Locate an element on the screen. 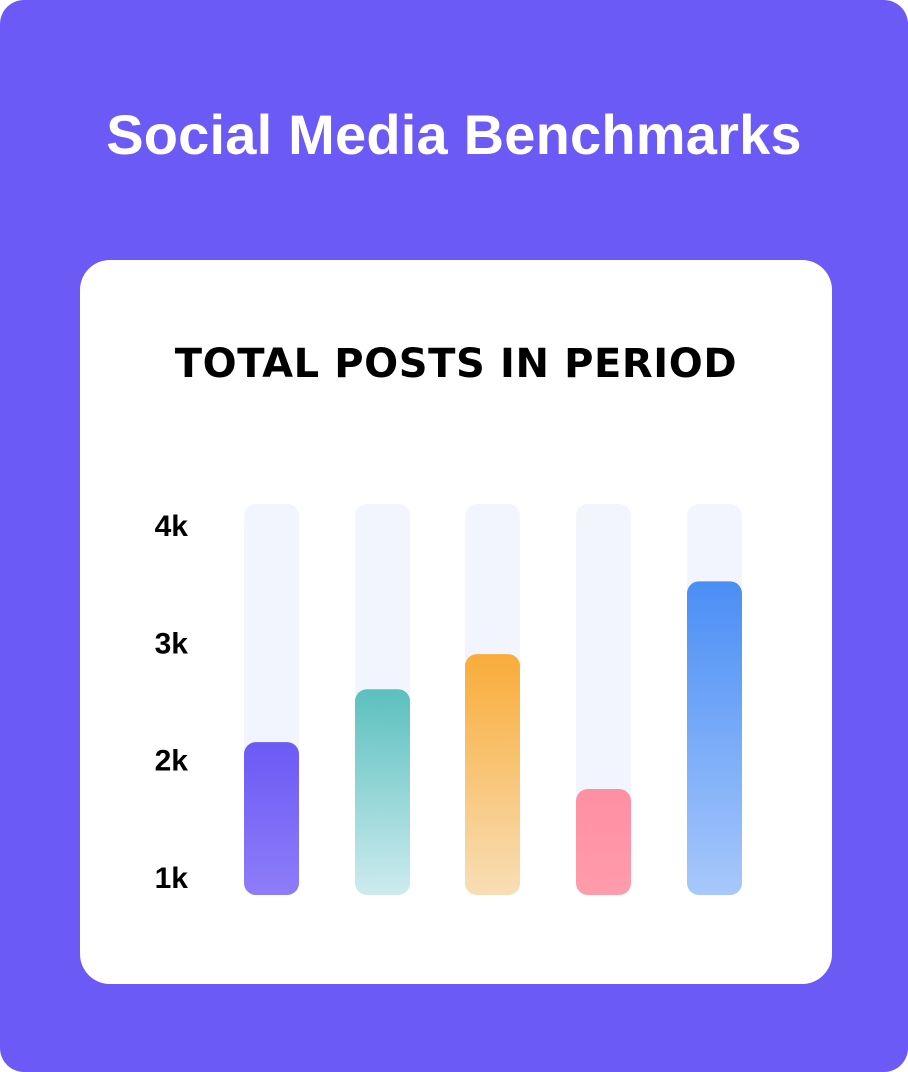 This screenshot has height=1072, width=908. y-tick-label: 1k is located at coordinates (172, 878).